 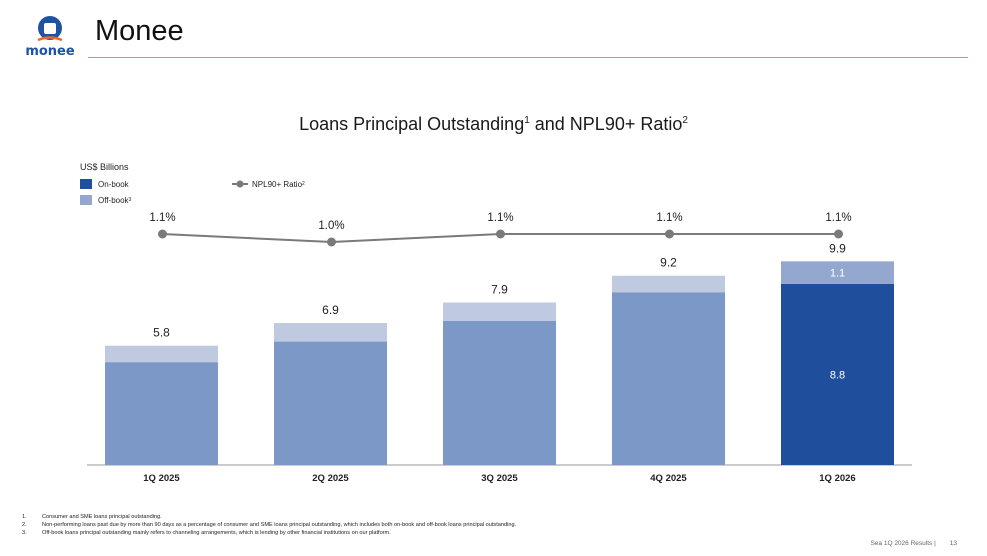 What do you see at coordinates (24, 517) in the screenshot?
I see `footnote-number: 1.` at bounding box center [24, 517].